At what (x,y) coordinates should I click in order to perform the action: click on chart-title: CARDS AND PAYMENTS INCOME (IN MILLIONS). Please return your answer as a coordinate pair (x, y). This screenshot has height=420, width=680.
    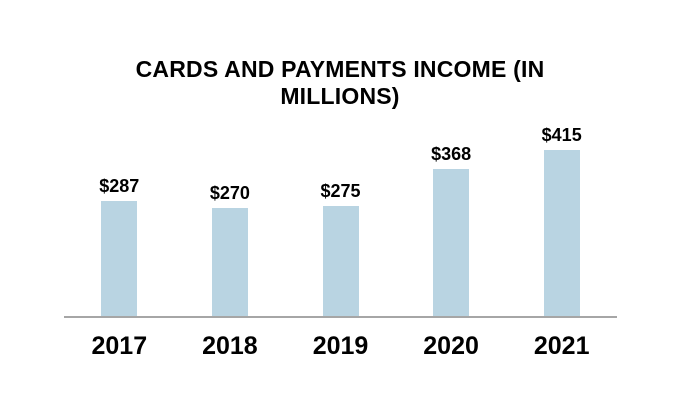
    Looking at the image, I should click on (340, 82).